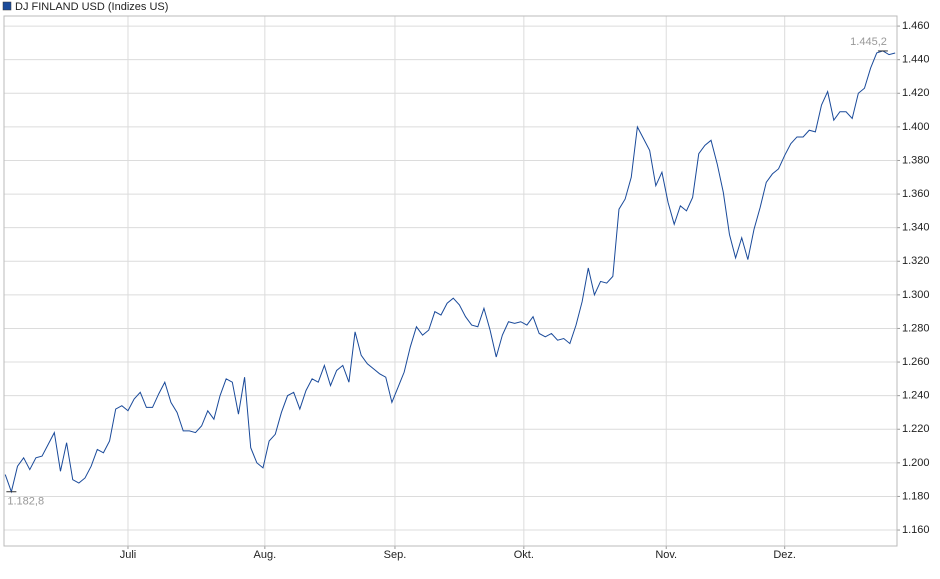  Describe the element at coordinates (25, 502) in the screenshot. I see `extreme-label: 1.182,8` at that location.